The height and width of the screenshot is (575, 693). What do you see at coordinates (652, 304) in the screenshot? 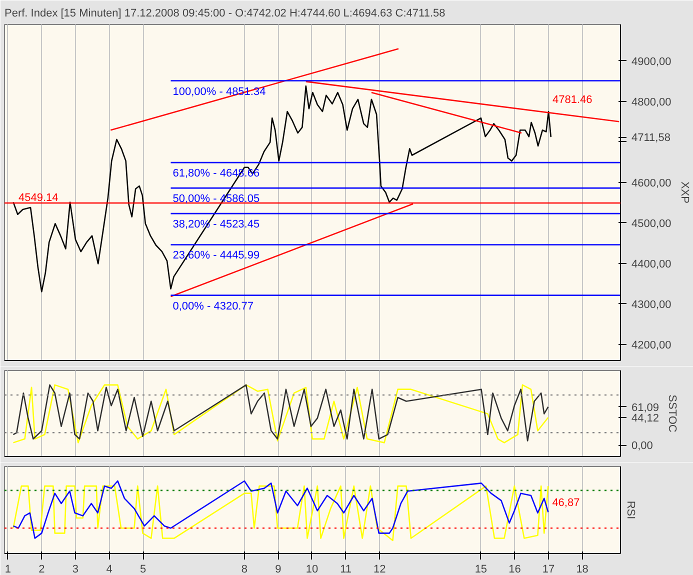
I see `y-tick-label: 4300,00` at bounding box center [652, 304].